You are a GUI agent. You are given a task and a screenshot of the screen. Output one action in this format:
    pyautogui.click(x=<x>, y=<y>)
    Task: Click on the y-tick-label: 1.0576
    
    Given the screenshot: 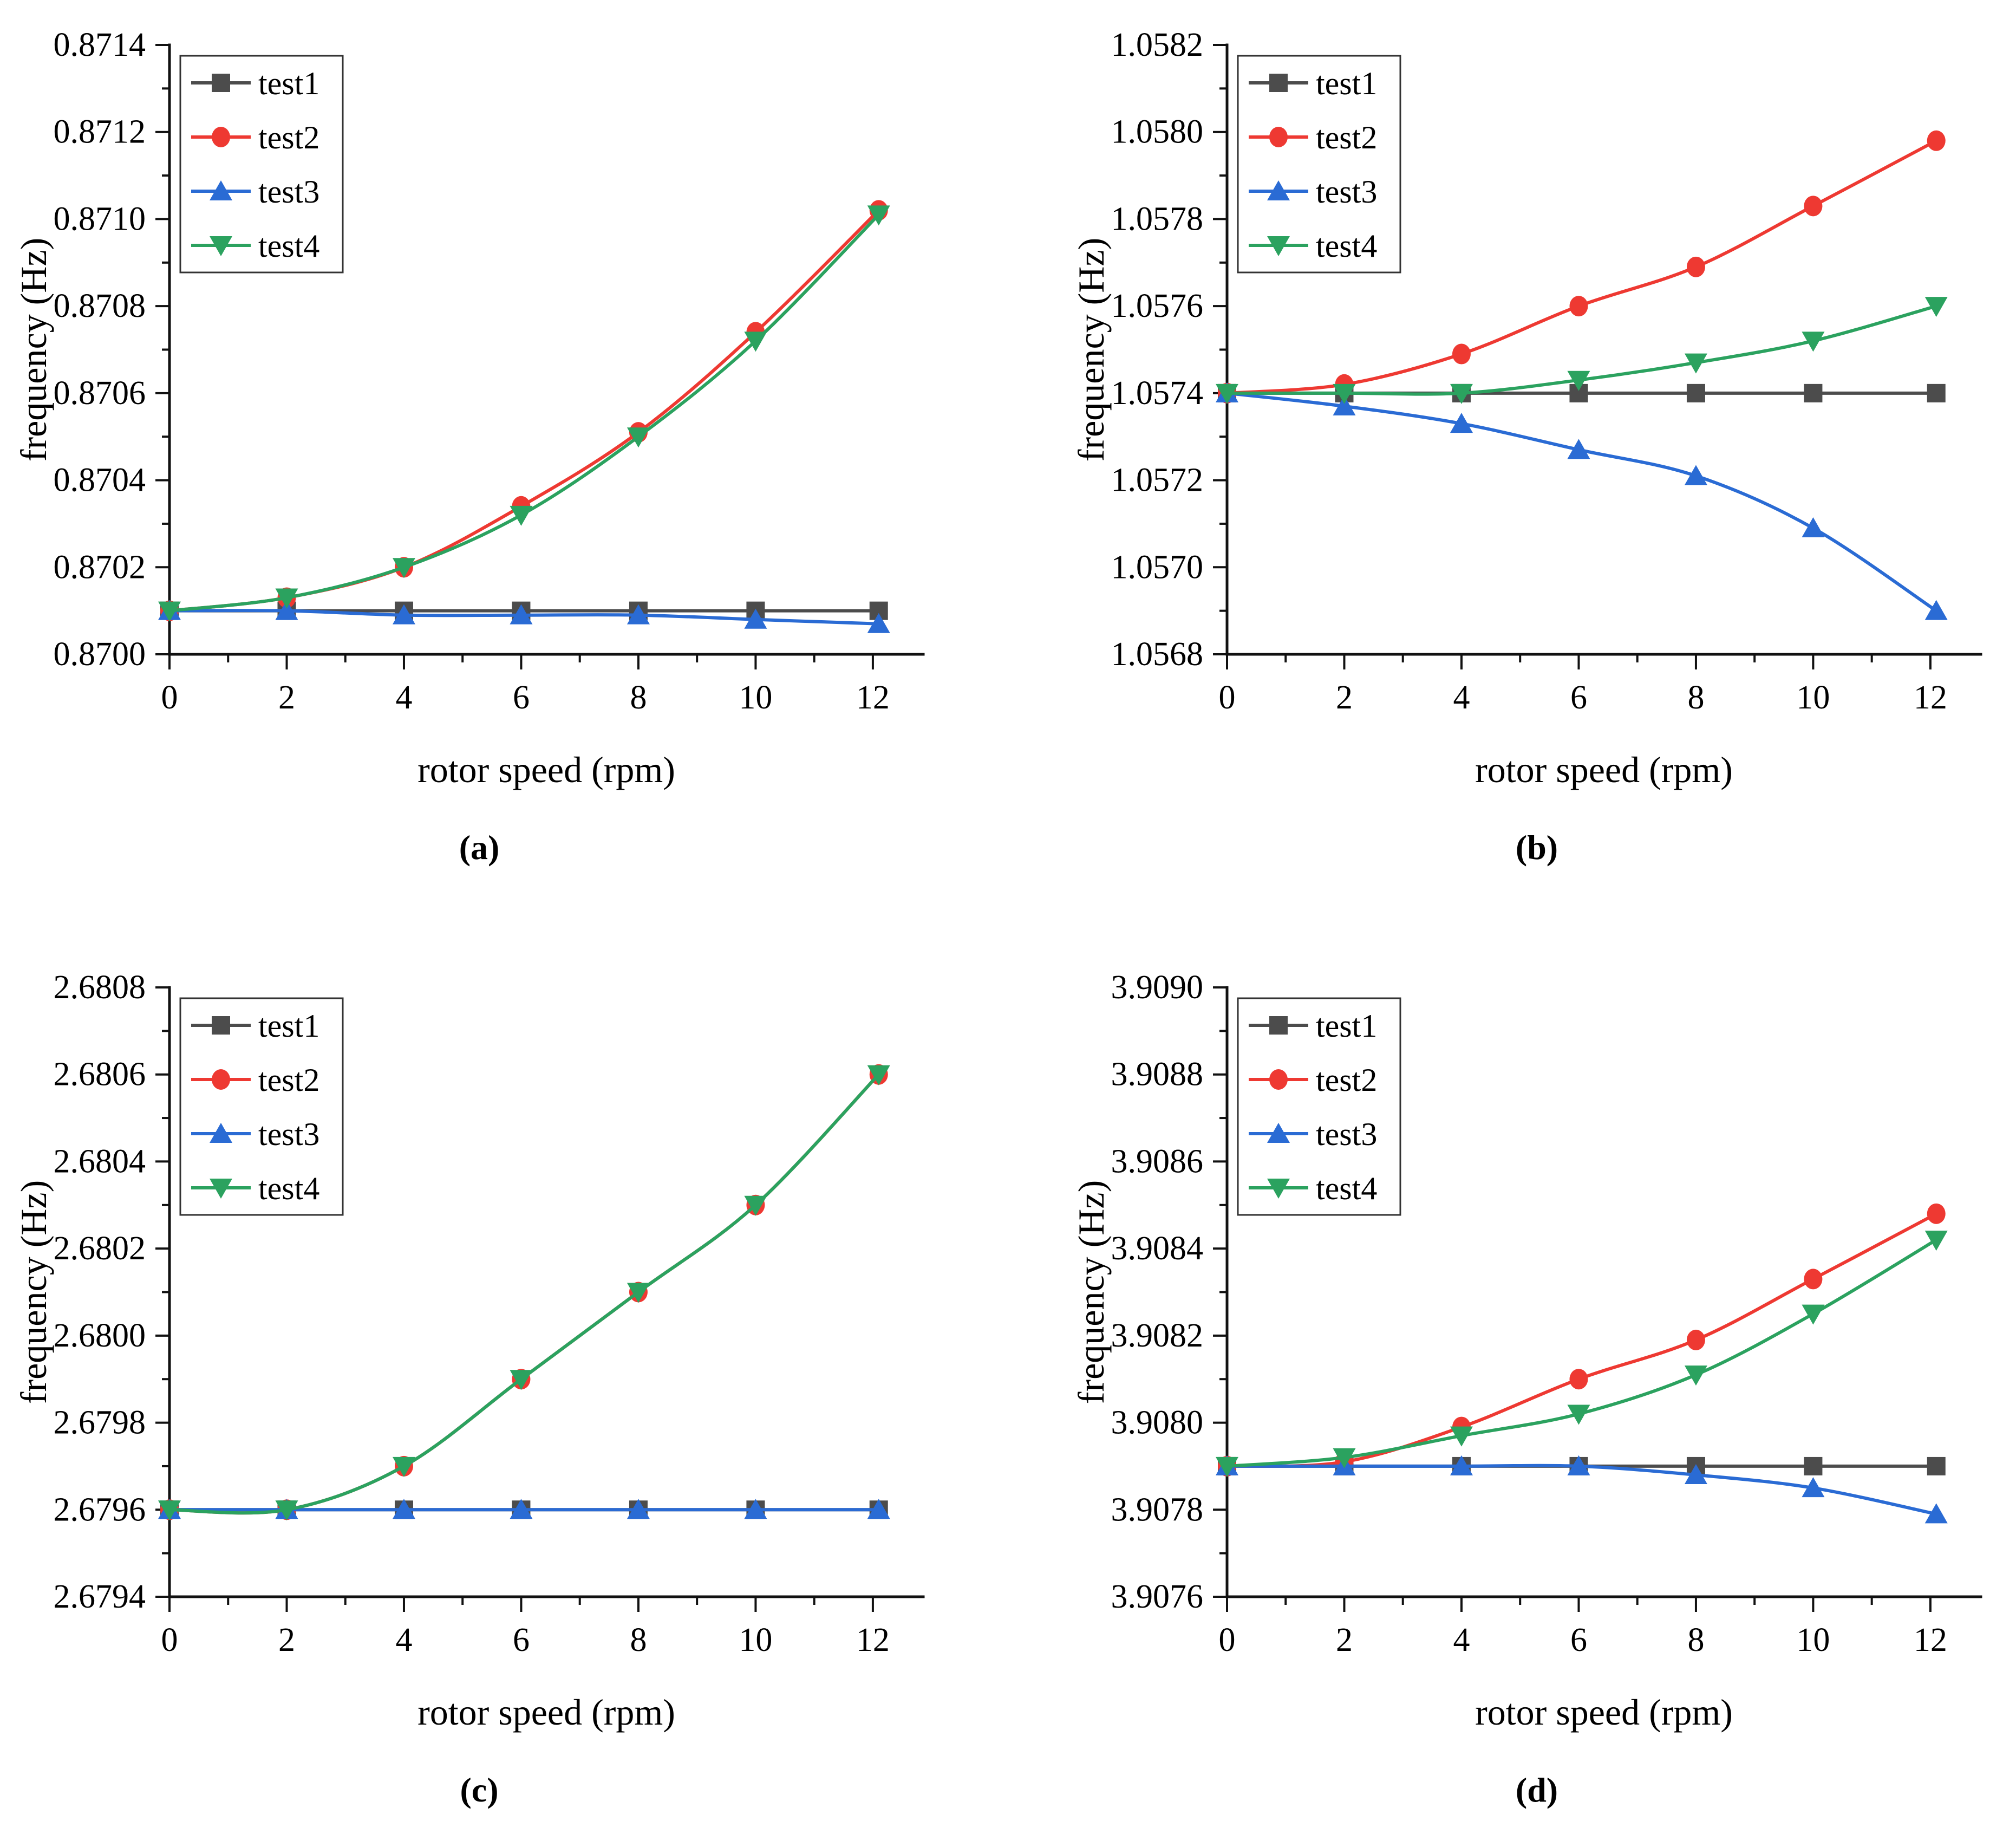 What is the action you would take?
    pyautogui.click(x=1157, y=306)
    